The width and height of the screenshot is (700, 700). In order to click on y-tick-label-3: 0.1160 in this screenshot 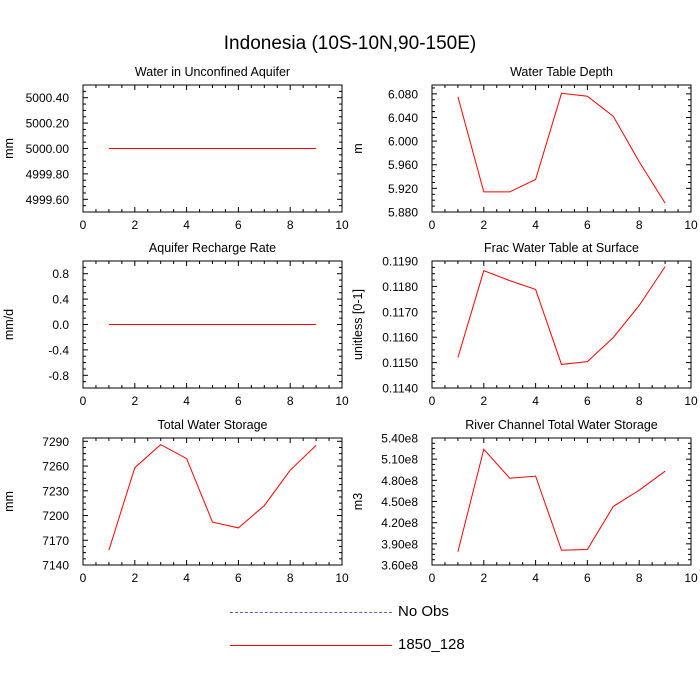, I will do `click(400, 338)`.